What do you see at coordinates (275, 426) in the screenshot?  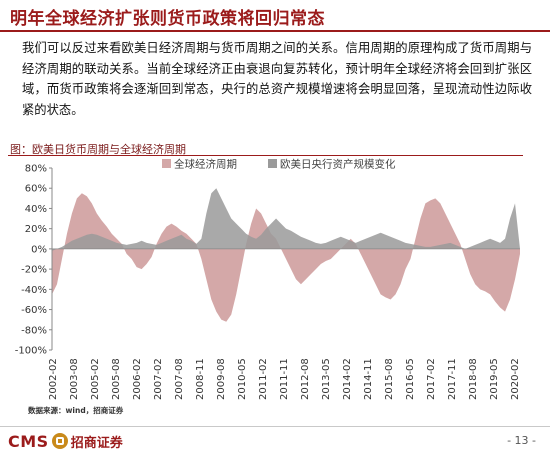 I see `footer-divider` at bounding box center [275, 426].